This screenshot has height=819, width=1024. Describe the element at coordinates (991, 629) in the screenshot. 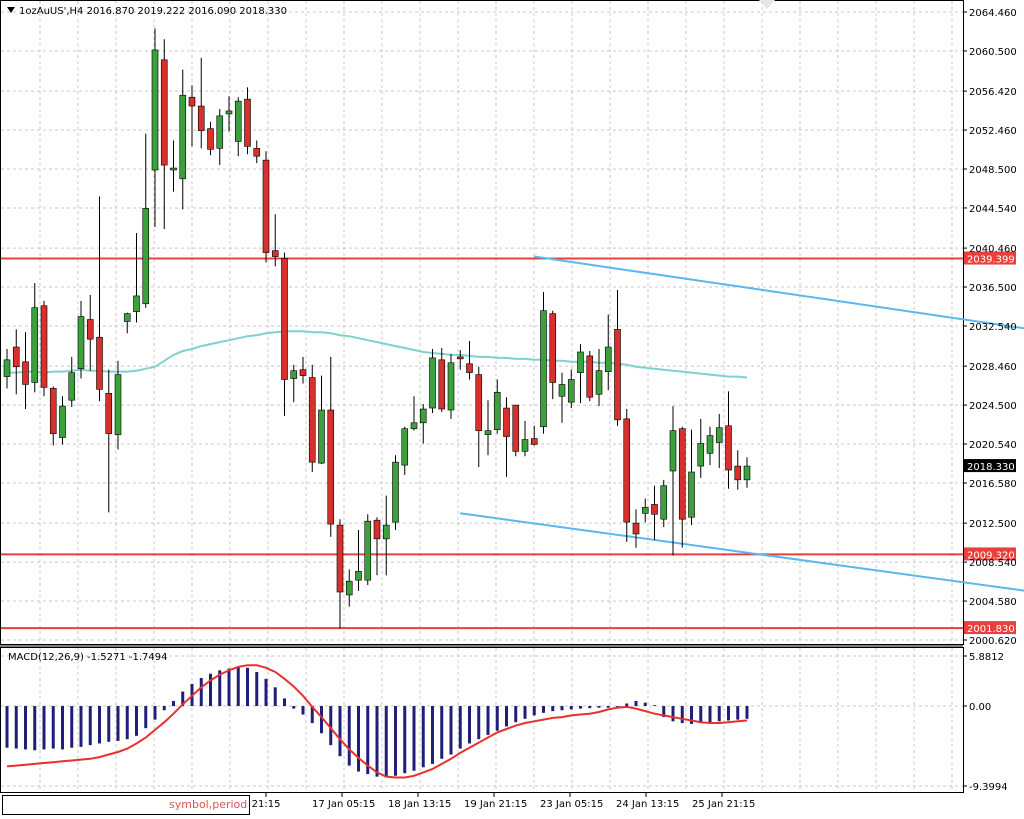

I see `level-price-label: 2001.830` at that location.